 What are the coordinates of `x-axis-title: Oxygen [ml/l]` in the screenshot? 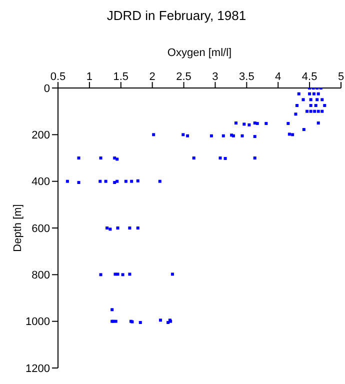 It's located at (199, 52).